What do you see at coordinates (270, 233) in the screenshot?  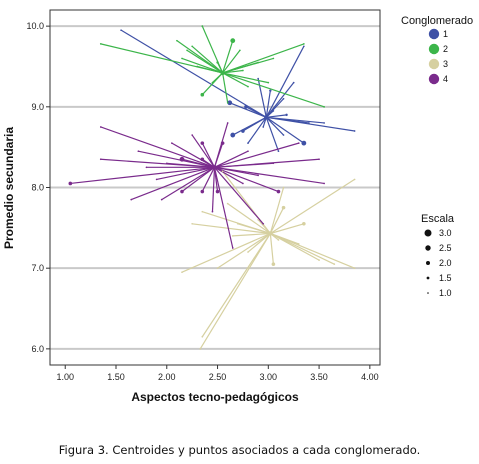 I see `cluster-3-centroid` at bounding box center [270, 233].